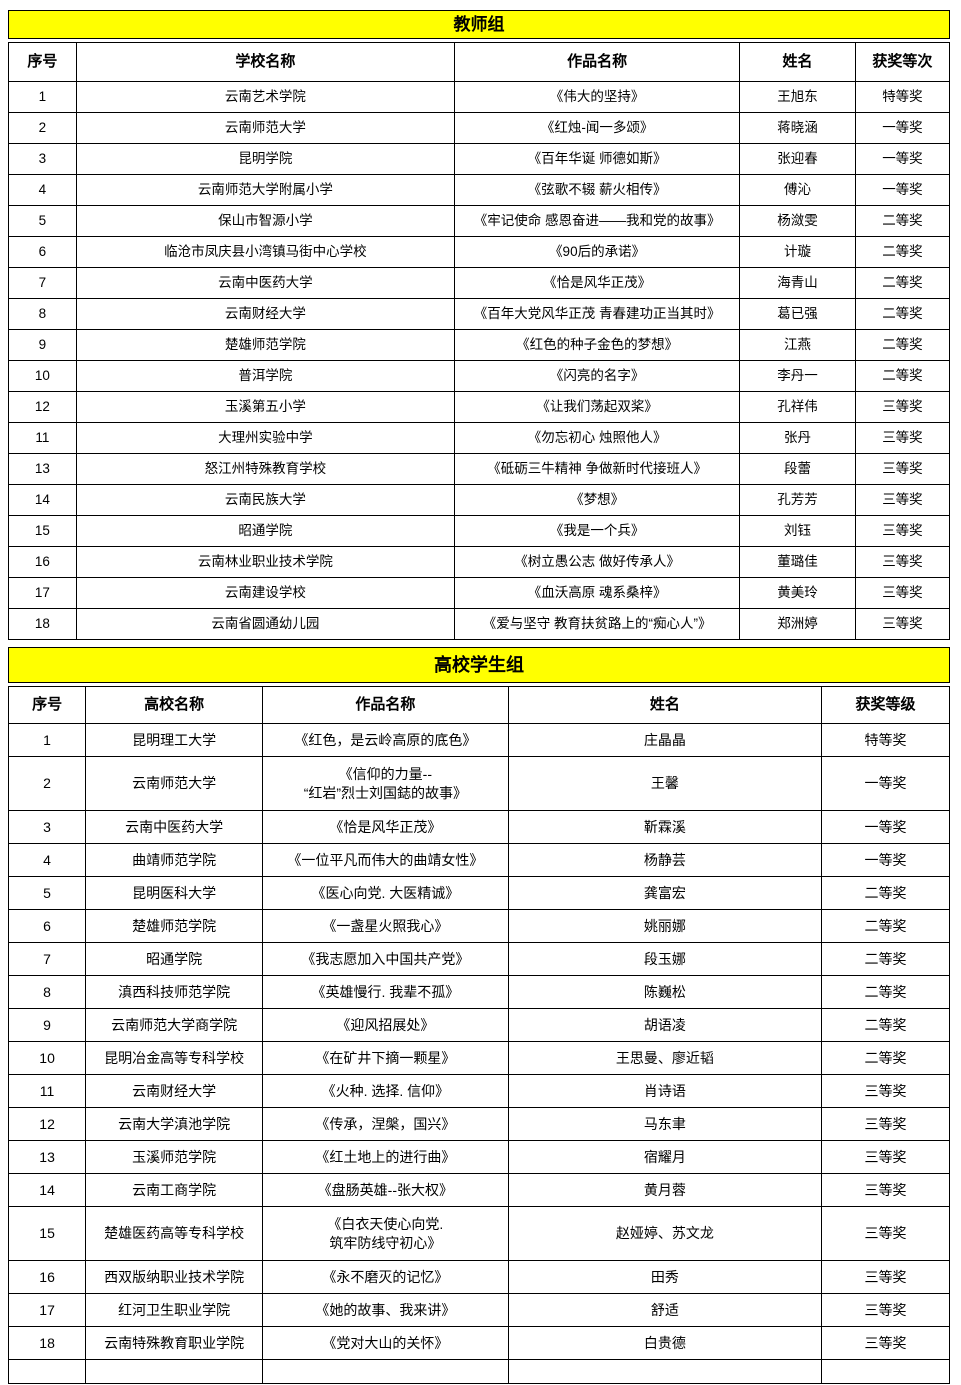  I want to click on table-row: 2 云南师范大学 《信仰的力量-- “红岩”烈士刘国鋕的故事》 王馨 一等奖, so click(478, 783).